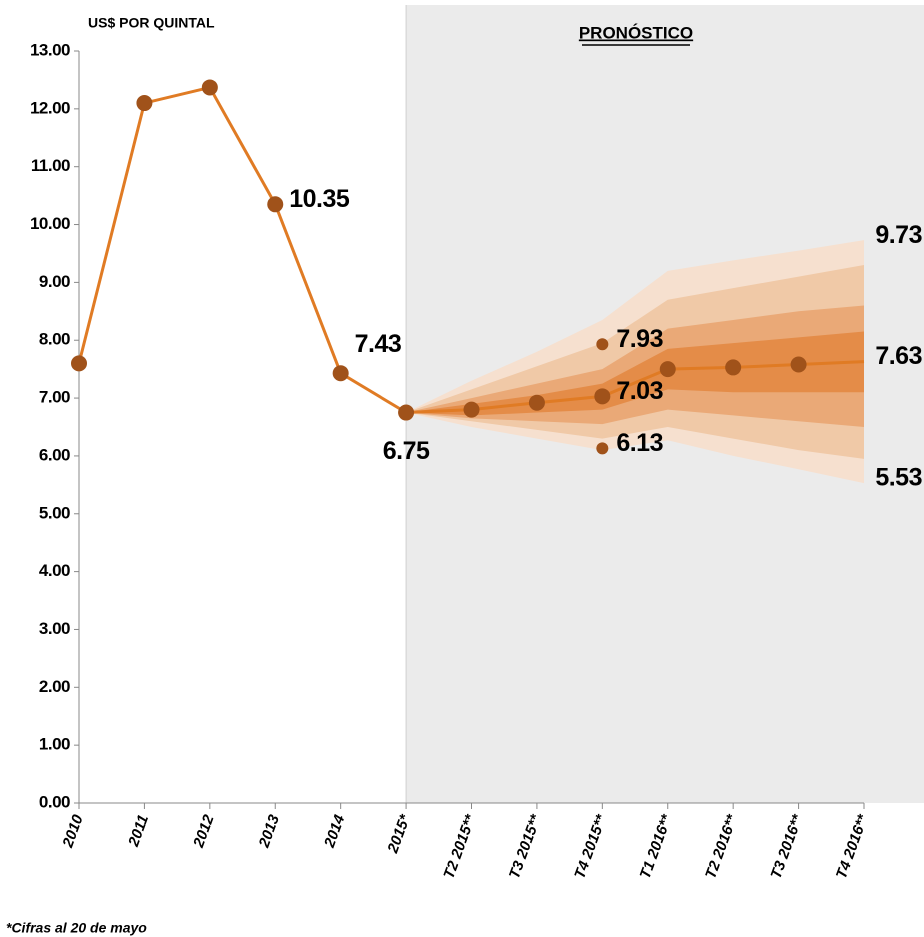 This screenshot has height=937, width=924. What do you see at coordinates (525, 846) in the screenshot?
I see `x-tick-label: T3 2015**` at bounding box center [525, 846].